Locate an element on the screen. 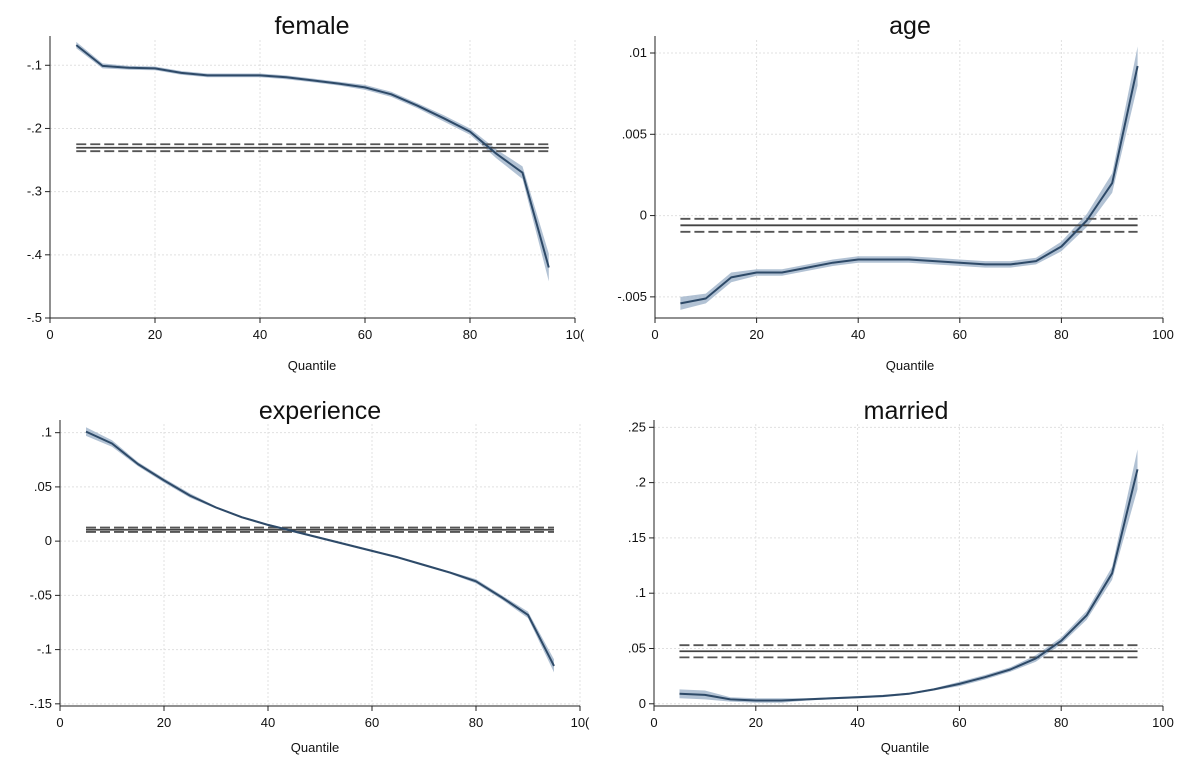 This screenshot has height=760, width=1189. y-tick-label: -.005 is located at coordinates (632, 296).